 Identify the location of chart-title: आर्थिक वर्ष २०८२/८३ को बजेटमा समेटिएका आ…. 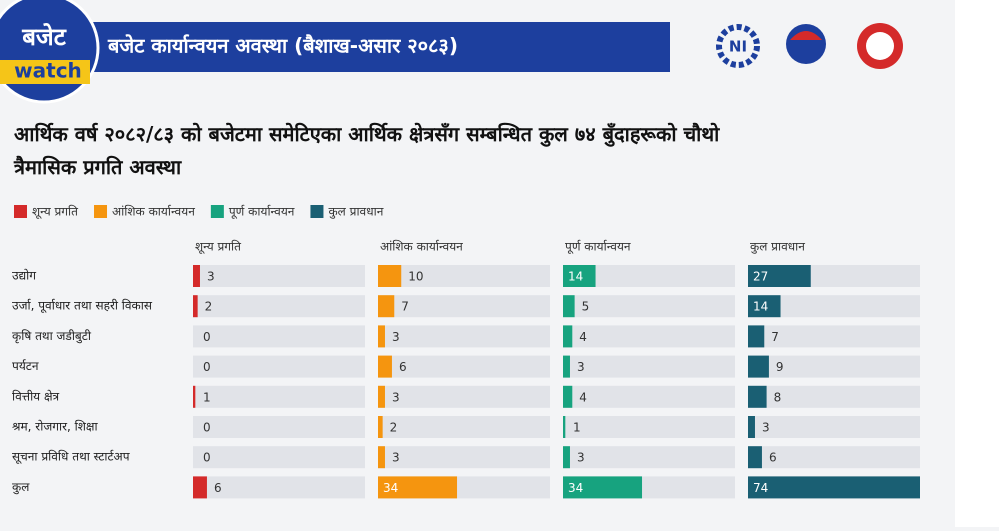
(366, 150).